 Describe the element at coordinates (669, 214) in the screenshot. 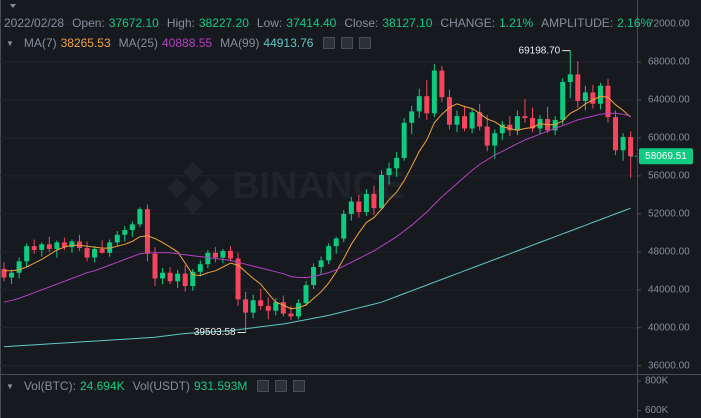

I see `y-tick-label: 52000.00` at that location.